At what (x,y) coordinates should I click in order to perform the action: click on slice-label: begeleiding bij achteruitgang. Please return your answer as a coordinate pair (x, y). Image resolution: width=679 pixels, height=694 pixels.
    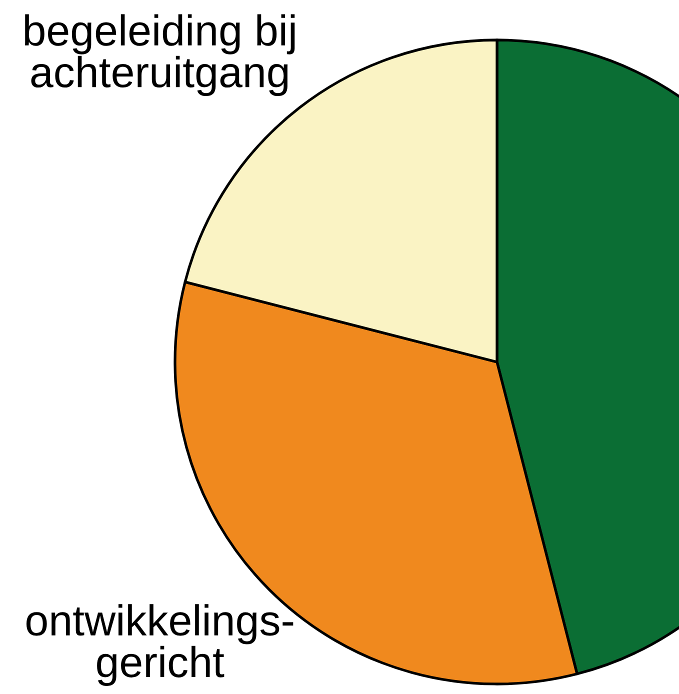
    Looking at the image, I should click on (160, 55).